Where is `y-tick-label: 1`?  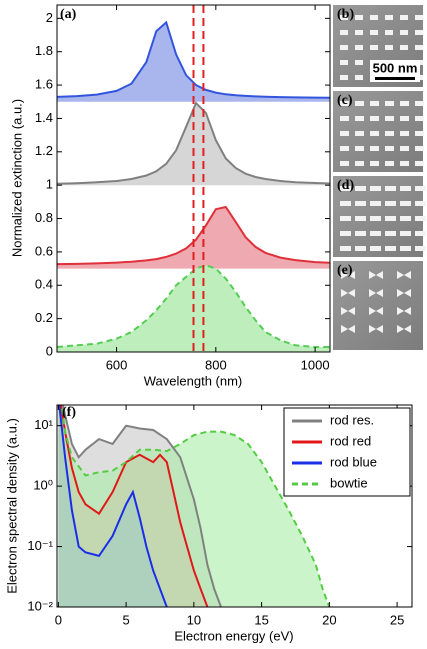 y-tick-label: 1 is located at coordinates (49, 184).